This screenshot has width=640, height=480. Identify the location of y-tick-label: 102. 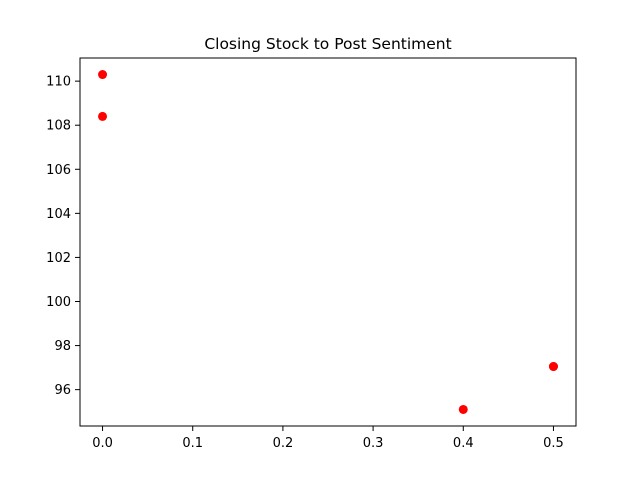
(58, 258).